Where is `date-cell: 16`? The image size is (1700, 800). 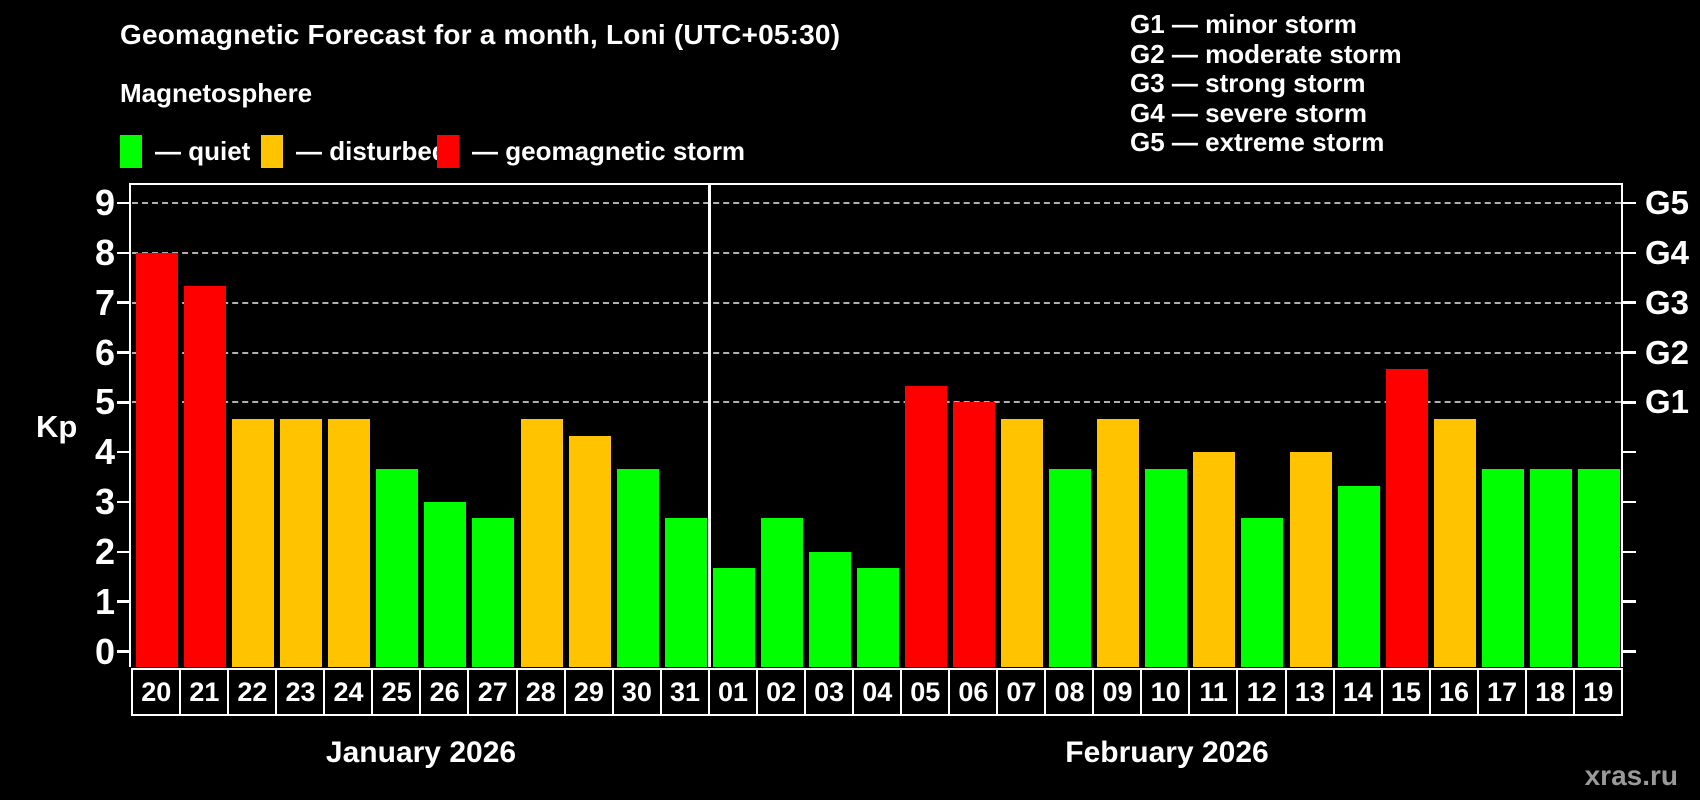
date-cell: 16 is located at coordinates (1454, 692).